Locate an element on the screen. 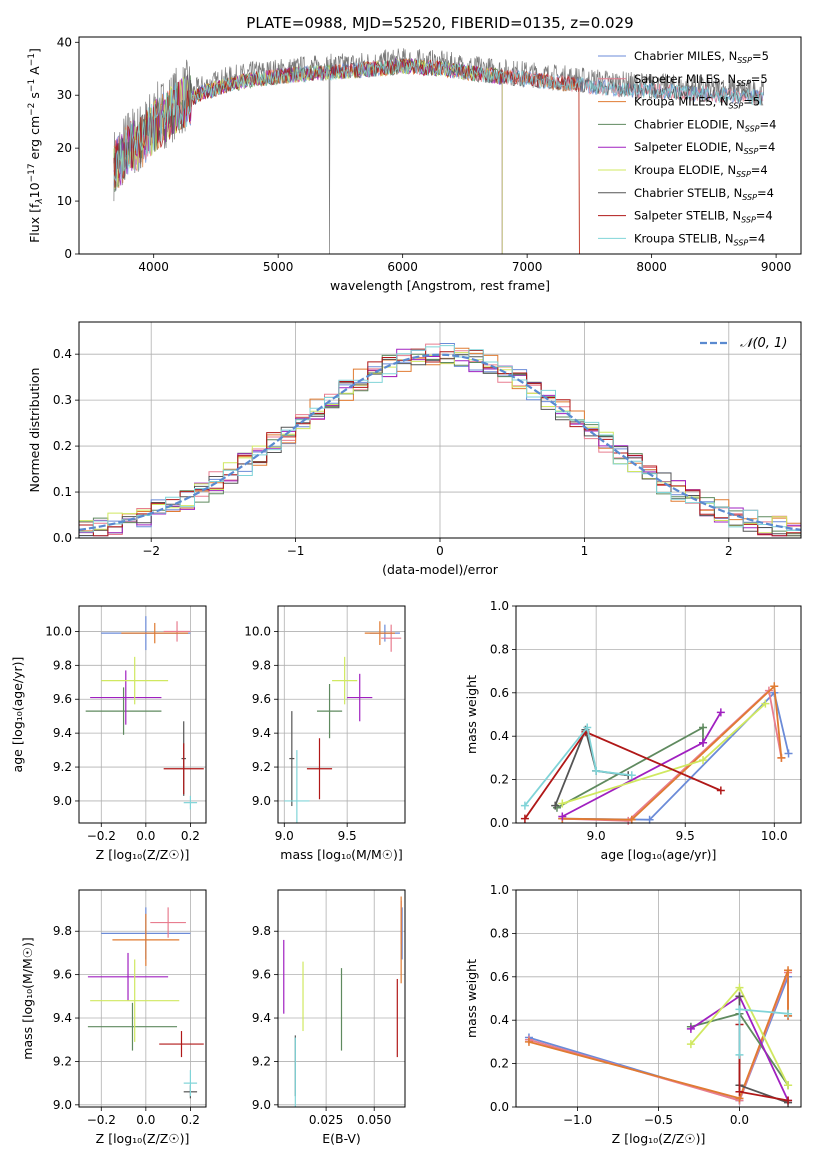 Image resolution: width=819 pixels, height=1170 pixels. spectrum-ytick-label: 20 is located at coordinates (64, 148).